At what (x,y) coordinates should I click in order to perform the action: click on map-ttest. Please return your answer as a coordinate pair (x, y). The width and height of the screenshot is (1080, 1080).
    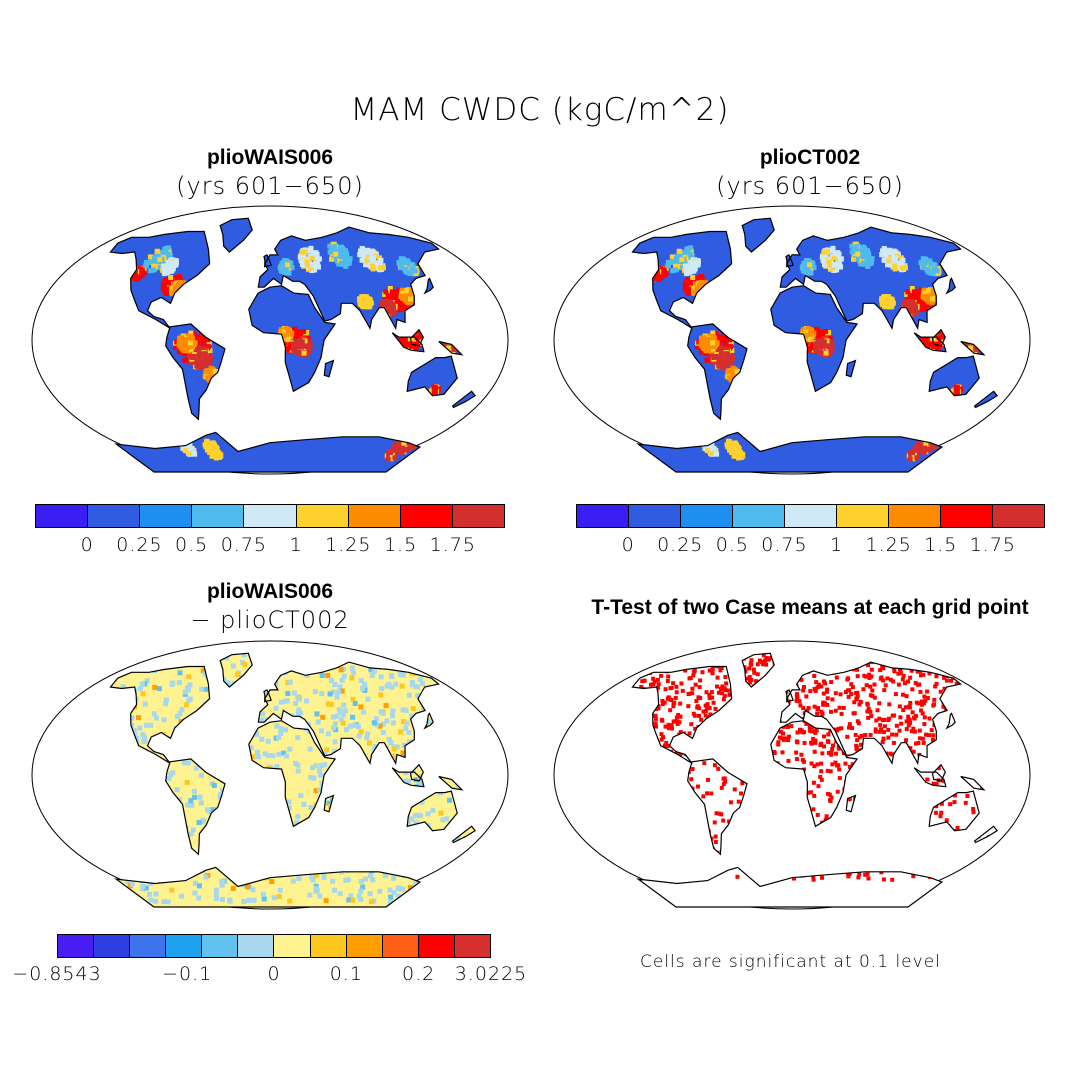
    Looking at the image, I should click on (792, 775).